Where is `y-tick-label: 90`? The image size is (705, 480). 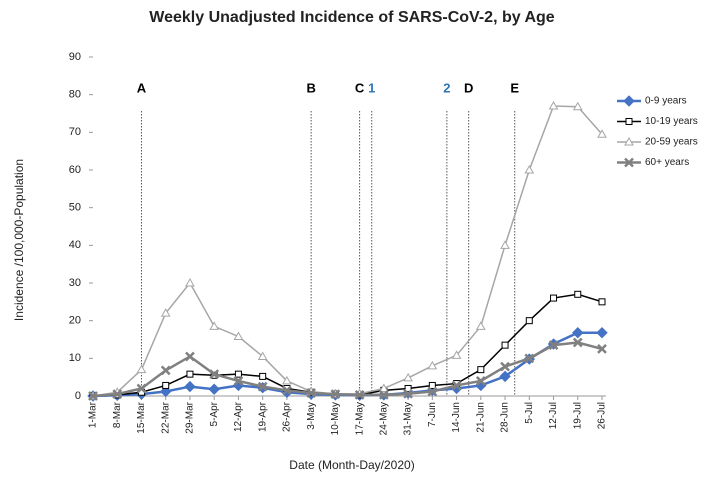 y-tick-label: 90 is located at coordinates (75, 57).